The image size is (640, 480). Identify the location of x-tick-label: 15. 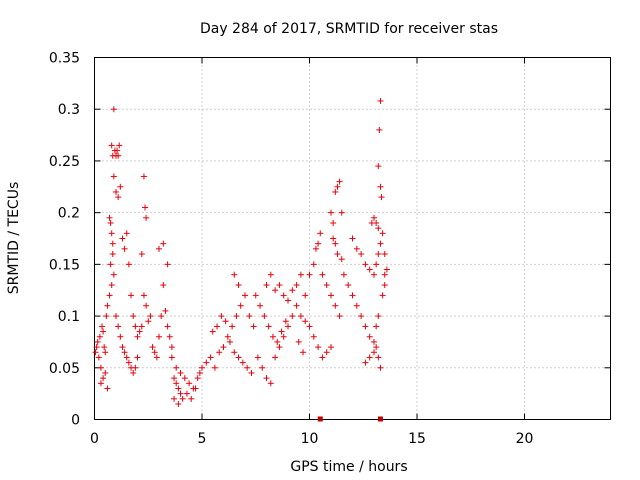
(417, 439).